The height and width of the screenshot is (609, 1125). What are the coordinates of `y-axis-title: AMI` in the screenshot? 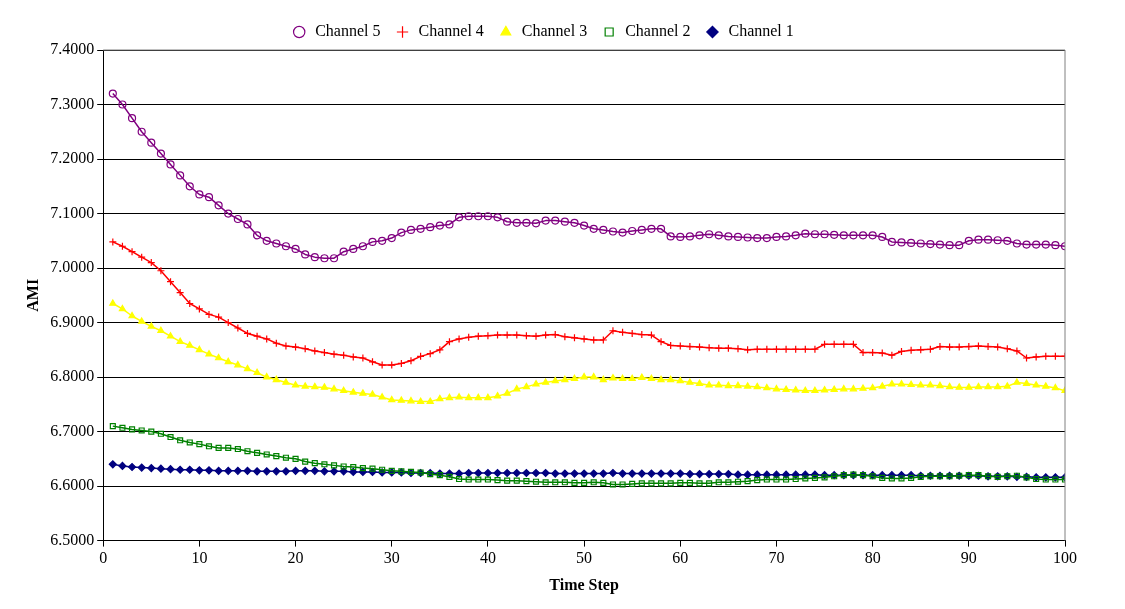 It's located at (32, 295).